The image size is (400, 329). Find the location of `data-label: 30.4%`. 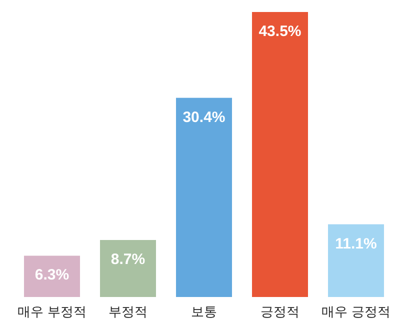

data-label: 30.4% is located at coordinates (204, 117).